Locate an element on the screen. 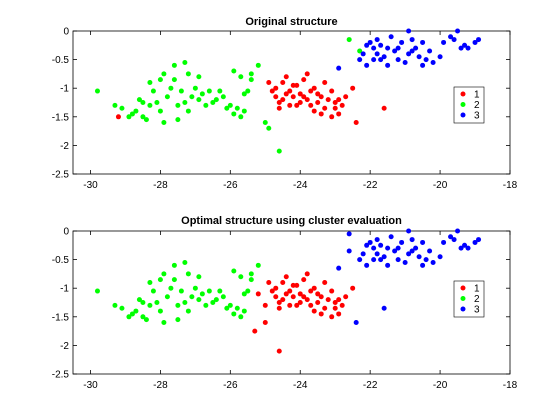 Image resolution: width=560 pixels, height=420 pixels. y-tick-label: -2.5 is located at coordinates (61, 375).